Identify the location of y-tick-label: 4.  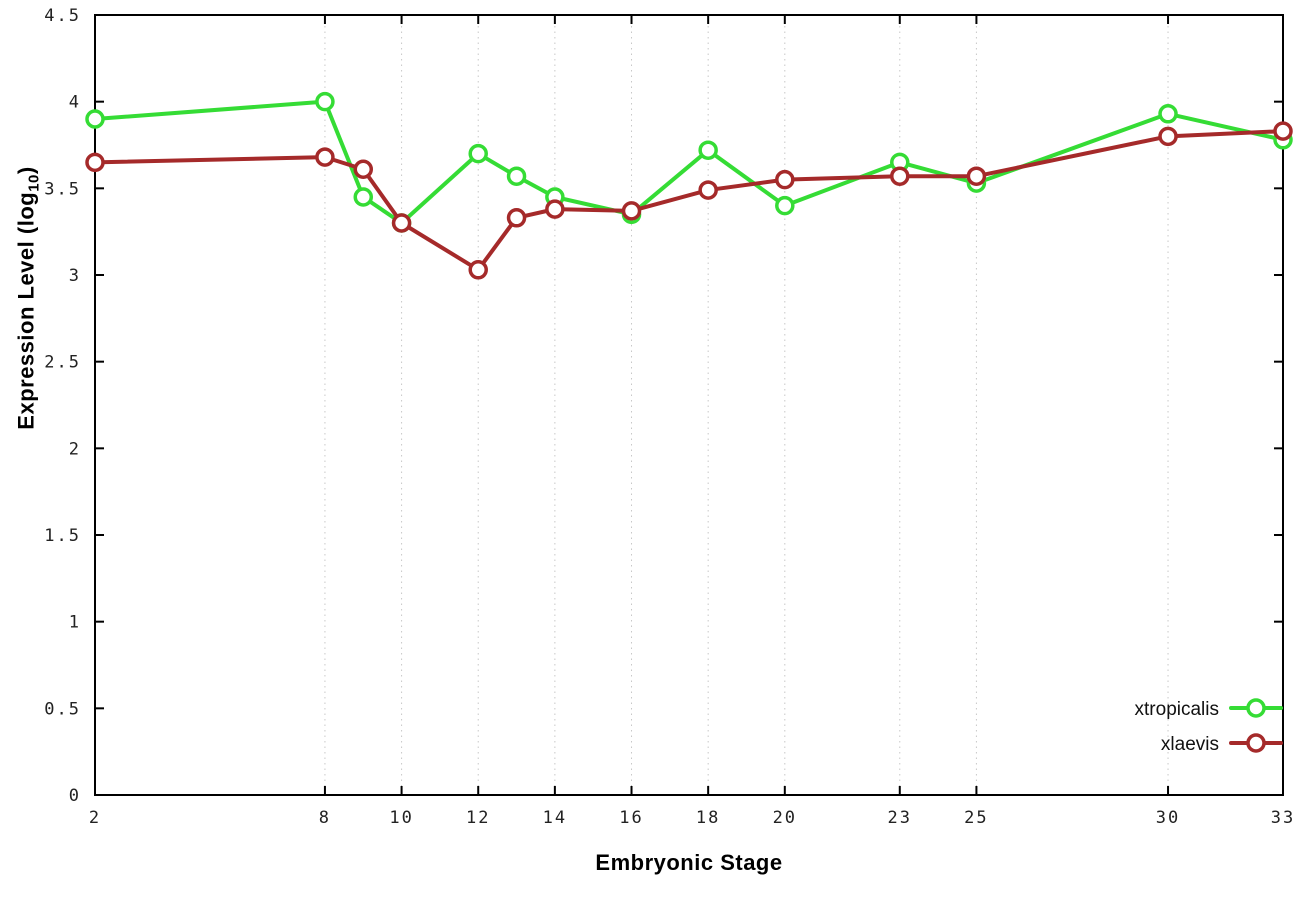
(75, 103).